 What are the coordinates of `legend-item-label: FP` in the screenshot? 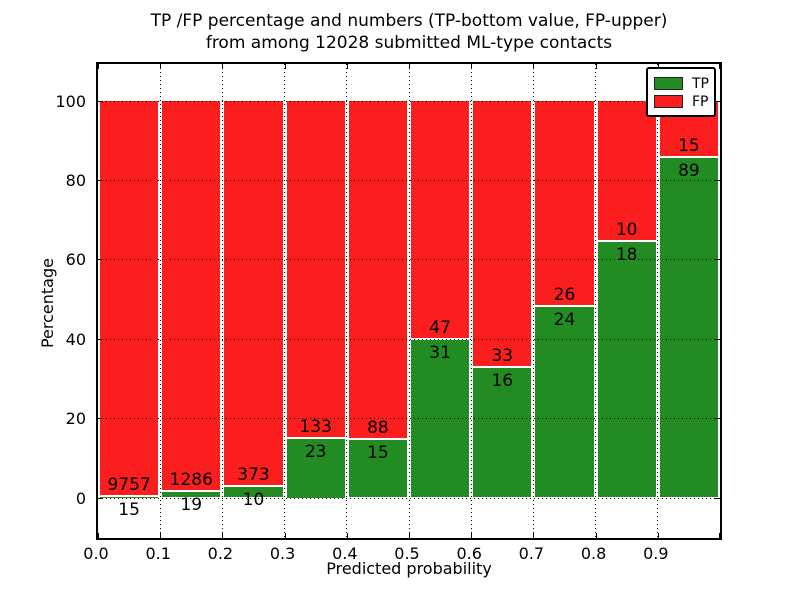 It's located at (700, 101).